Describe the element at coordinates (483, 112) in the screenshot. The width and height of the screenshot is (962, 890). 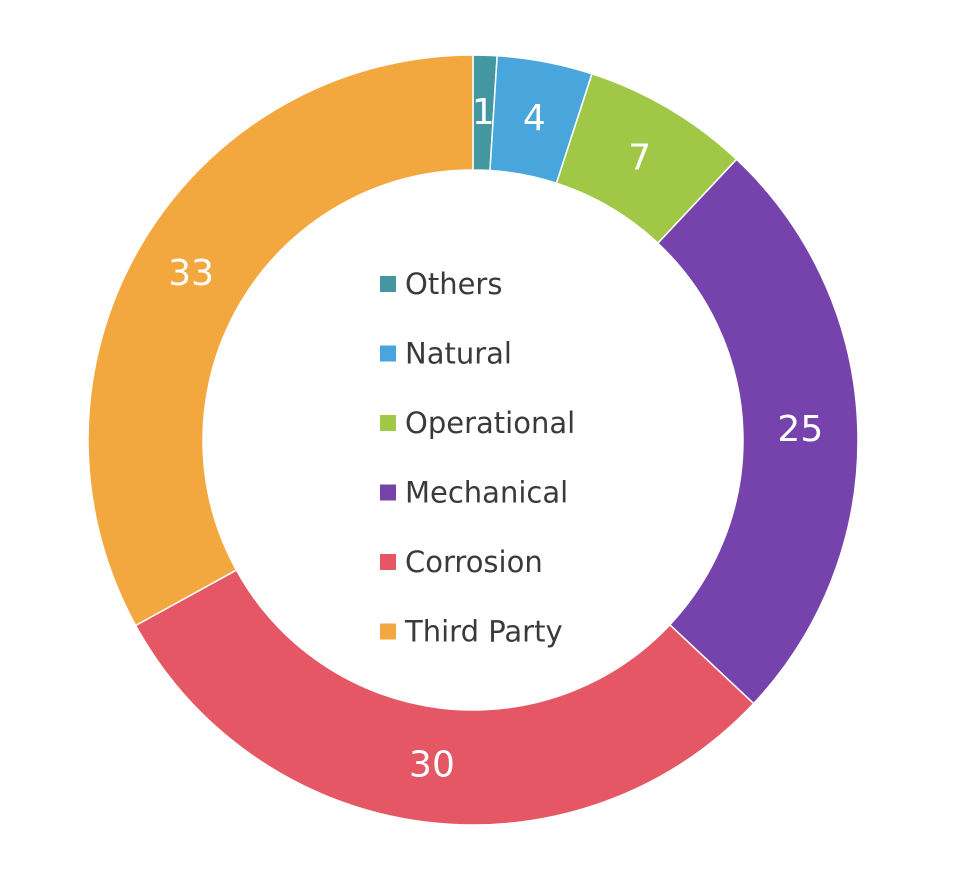
I see `data-label-others: 1` at that location.